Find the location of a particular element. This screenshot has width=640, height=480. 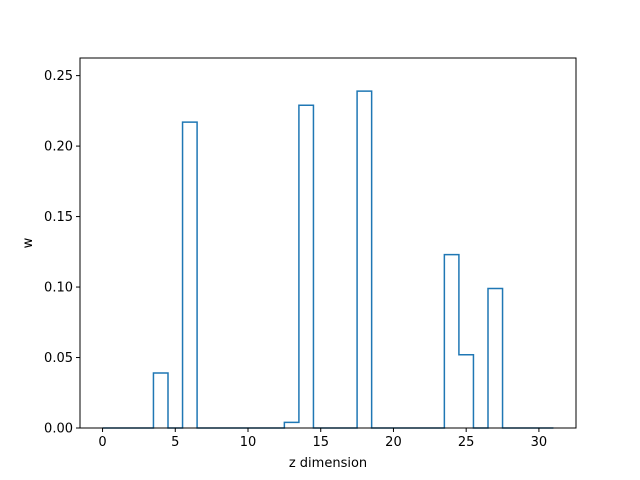

x-axis-label: z dimension is located at coordinates (328, 463).